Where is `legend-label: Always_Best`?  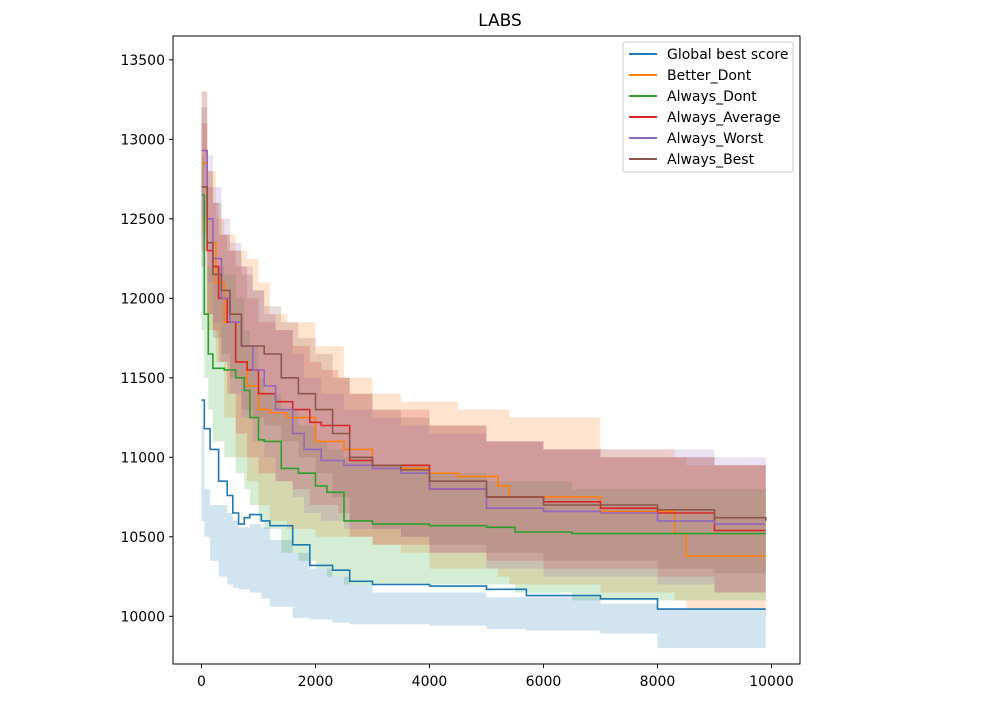
legend-label: Always_Best is located at coordinates (711, 160).